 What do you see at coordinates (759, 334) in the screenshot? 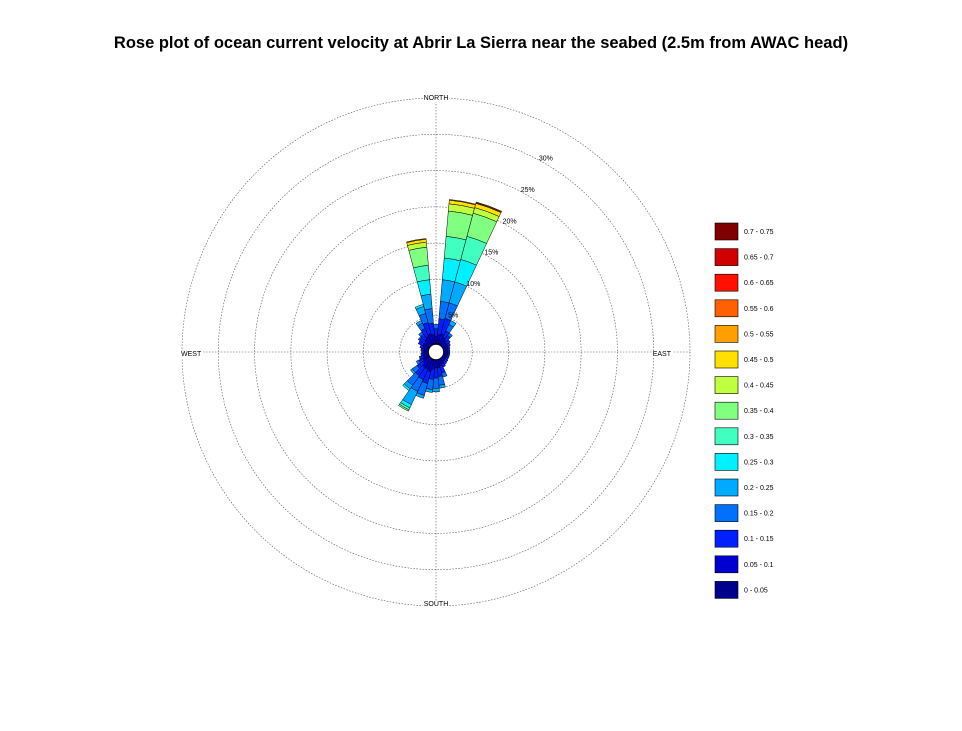
I see `legend-label: 0.5 - 0.55` at bounding box center [759, 334].